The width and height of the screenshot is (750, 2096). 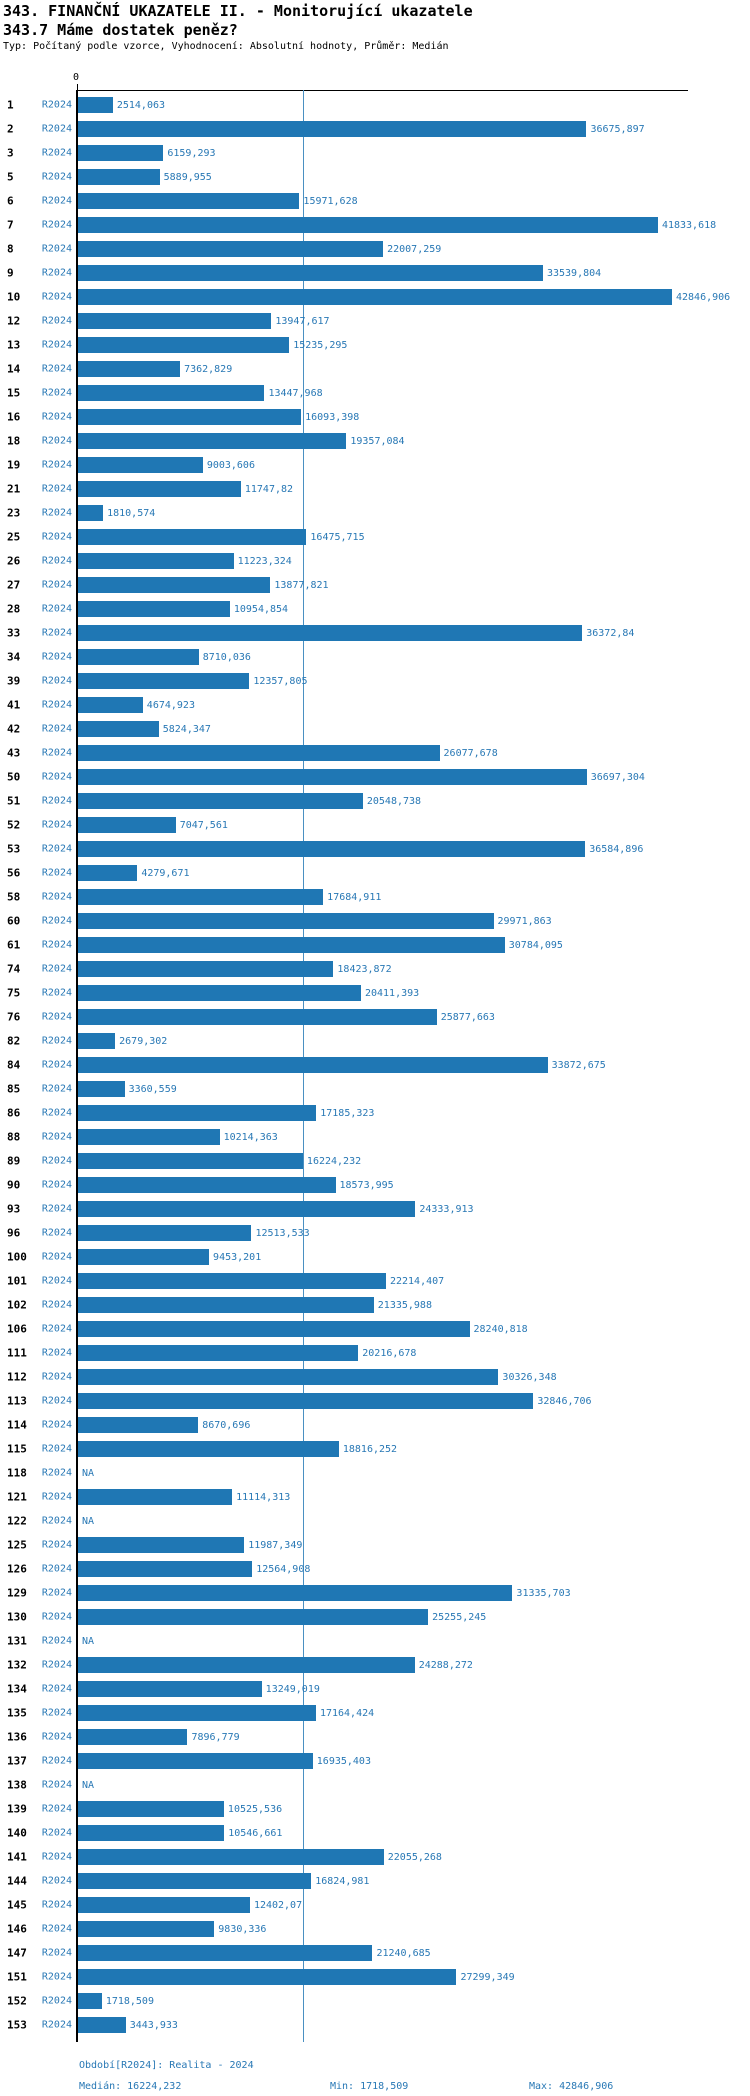 I want to click on bar-value-label: 9003,606, so click(x=230, y=465).